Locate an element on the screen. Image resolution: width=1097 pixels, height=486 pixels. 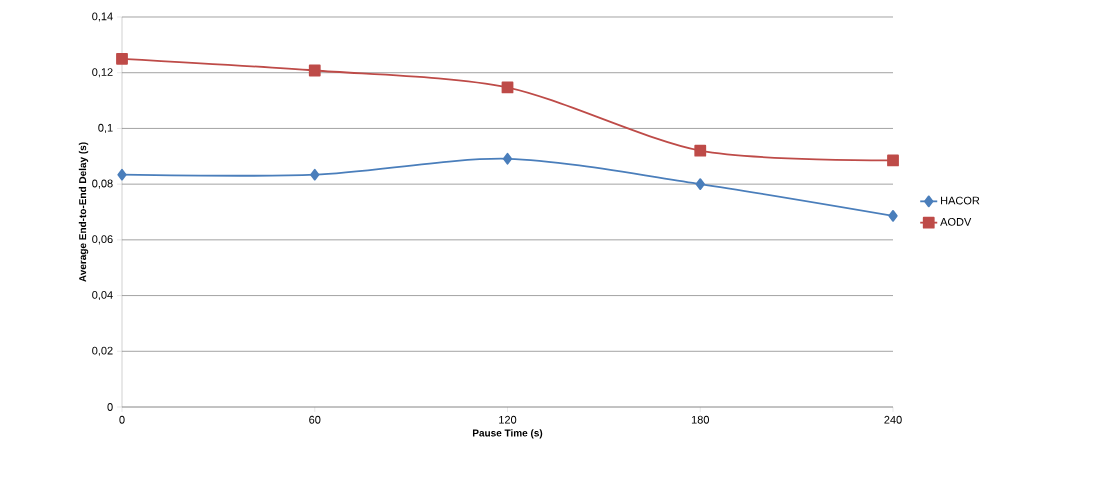
x-tick-label: 120 is located at coordinates (508, 419).